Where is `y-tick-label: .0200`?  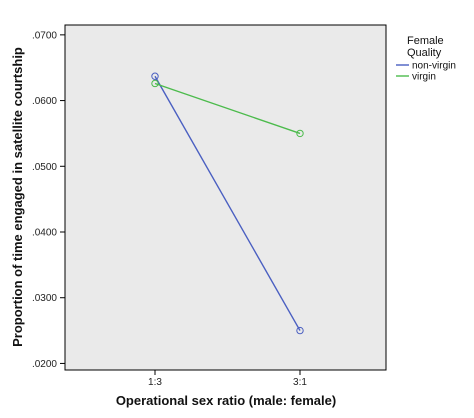
y-tick-label: .0200 is located at coordinates (44, 364).